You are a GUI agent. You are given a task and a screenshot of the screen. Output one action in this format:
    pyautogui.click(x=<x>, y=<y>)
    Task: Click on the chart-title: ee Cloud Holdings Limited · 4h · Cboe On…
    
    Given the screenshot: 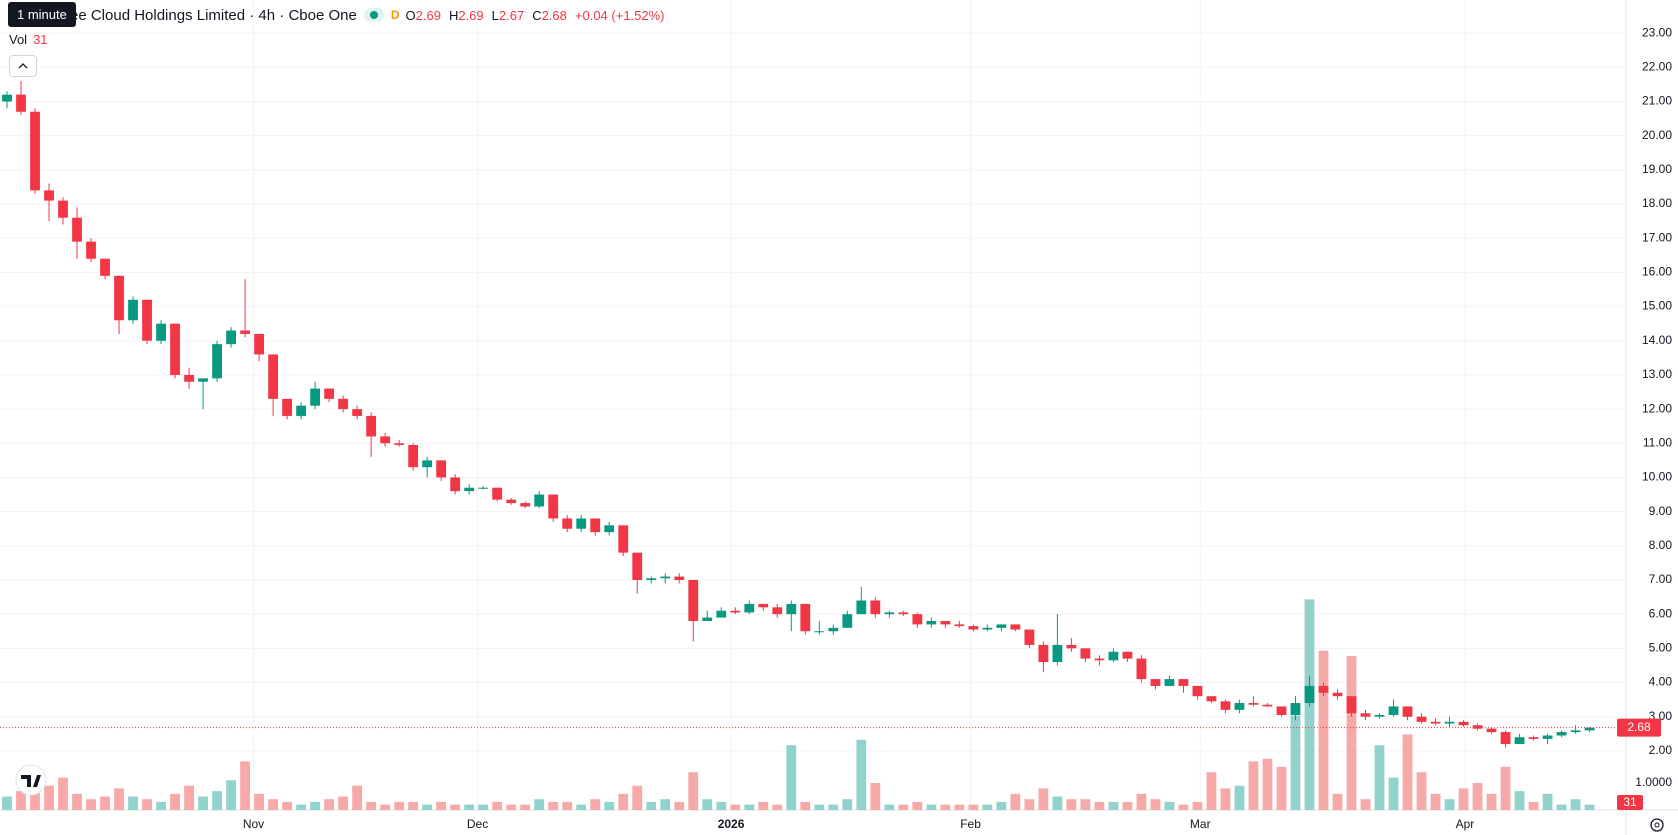 What is the action you would take?
    pyautogui.click(x=213, y=15)
    